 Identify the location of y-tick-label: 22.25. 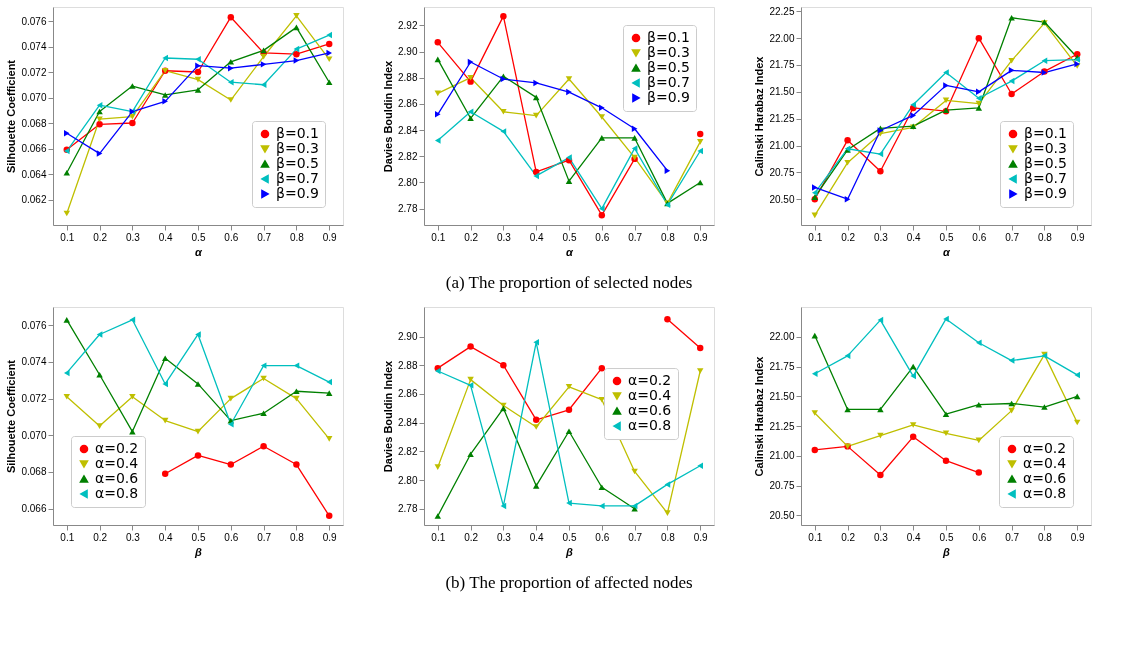
(782, 11).